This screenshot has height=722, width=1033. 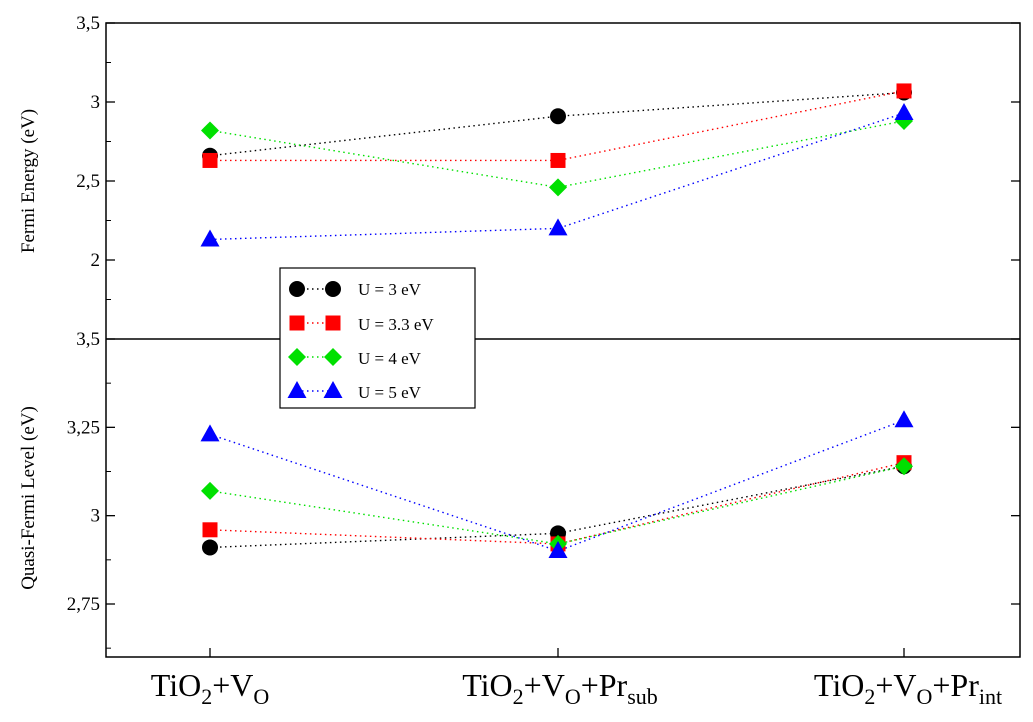 What do you see at coordinates (390, 289) in the screenshot?
I see `legend-label-0: U = 3 eV` at bounding box center [390, 289].